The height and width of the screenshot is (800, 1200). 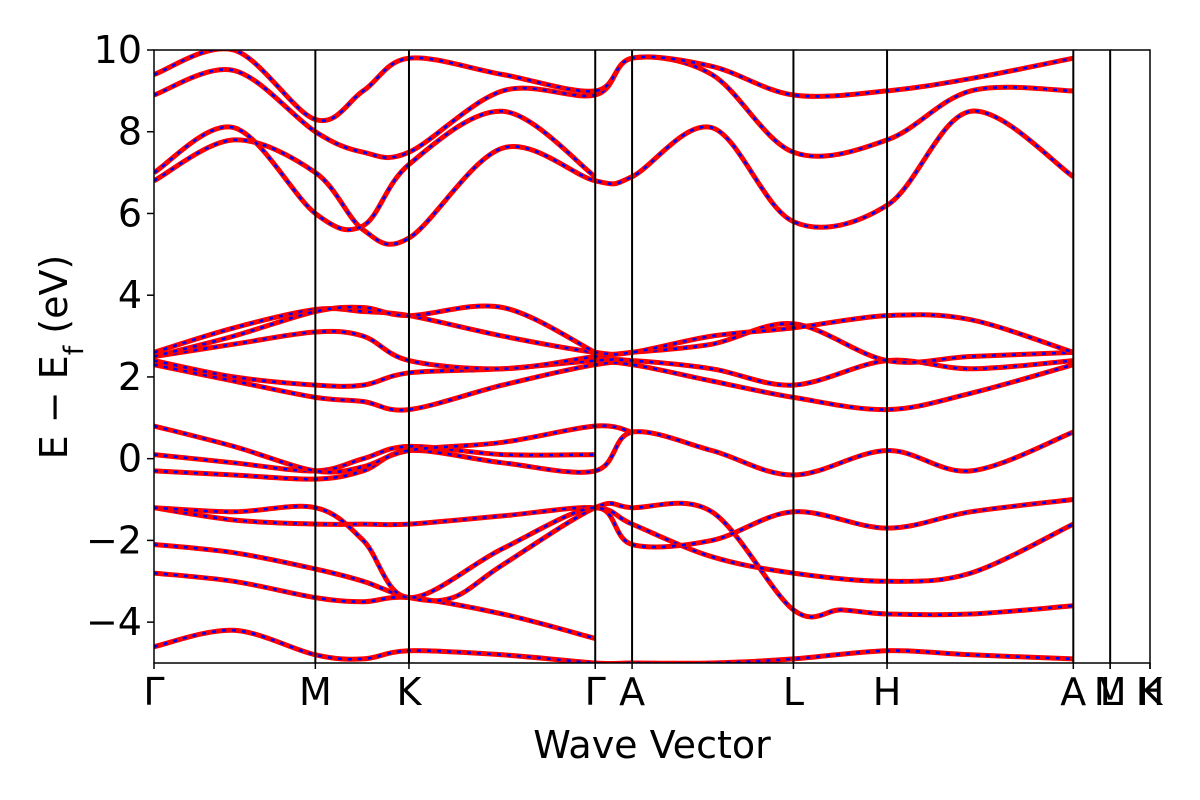 I want to click on x-tick-label-4: A, so click(x=632, y=692).